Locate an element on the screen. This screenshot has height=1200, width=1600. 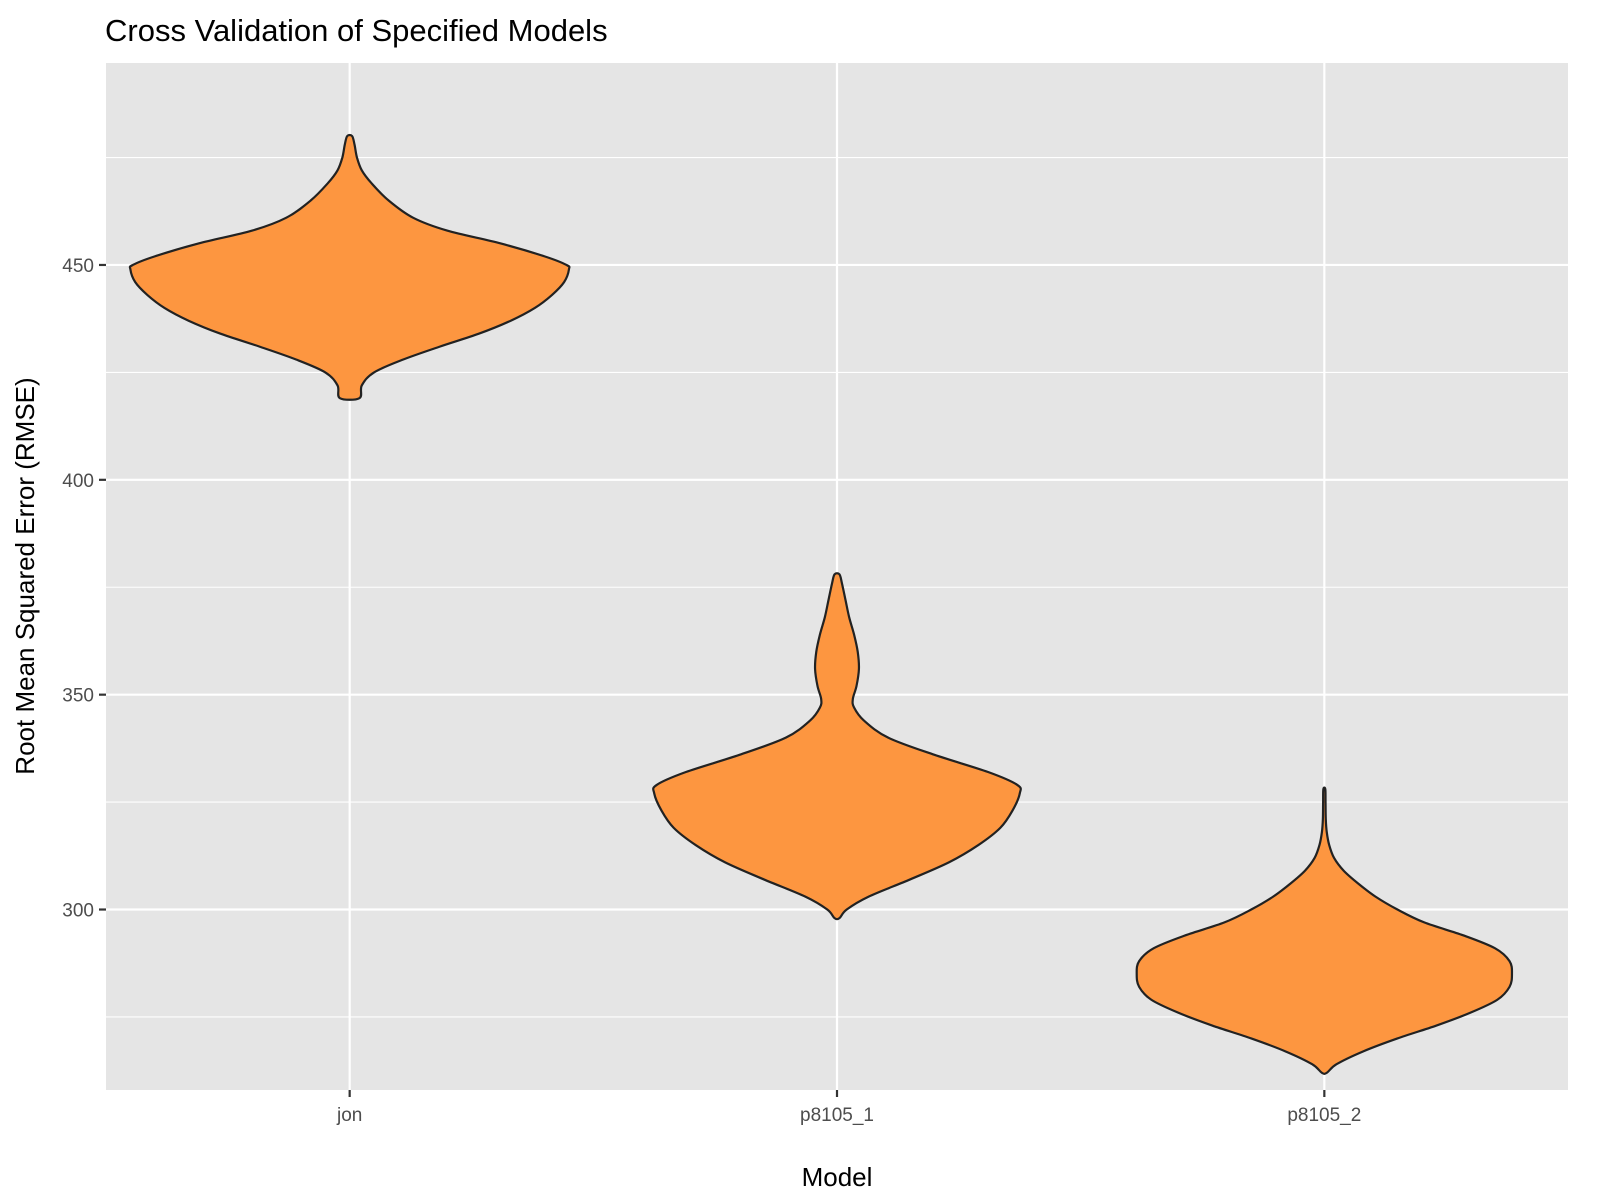
y-tick-label: 450 is located at coordinates (78, 266).